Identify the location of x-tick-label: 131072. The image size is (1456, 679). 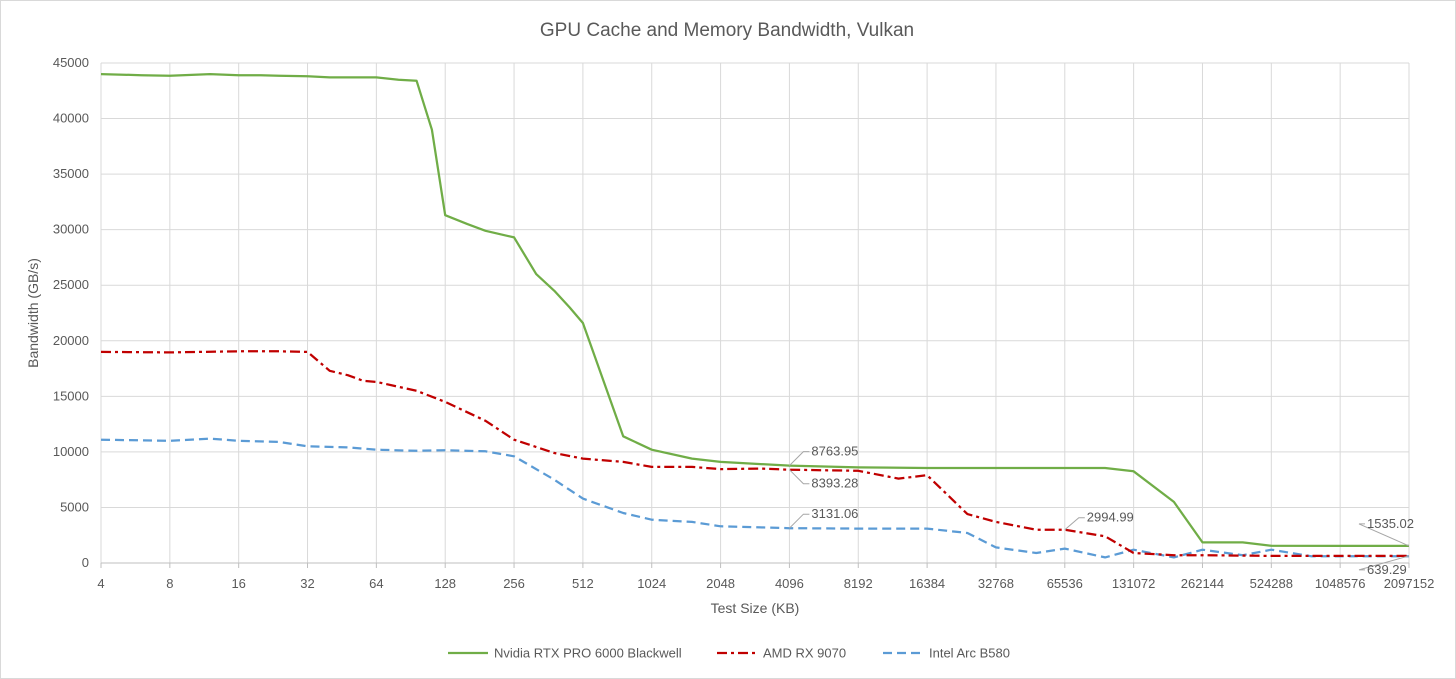
(1133, 583).